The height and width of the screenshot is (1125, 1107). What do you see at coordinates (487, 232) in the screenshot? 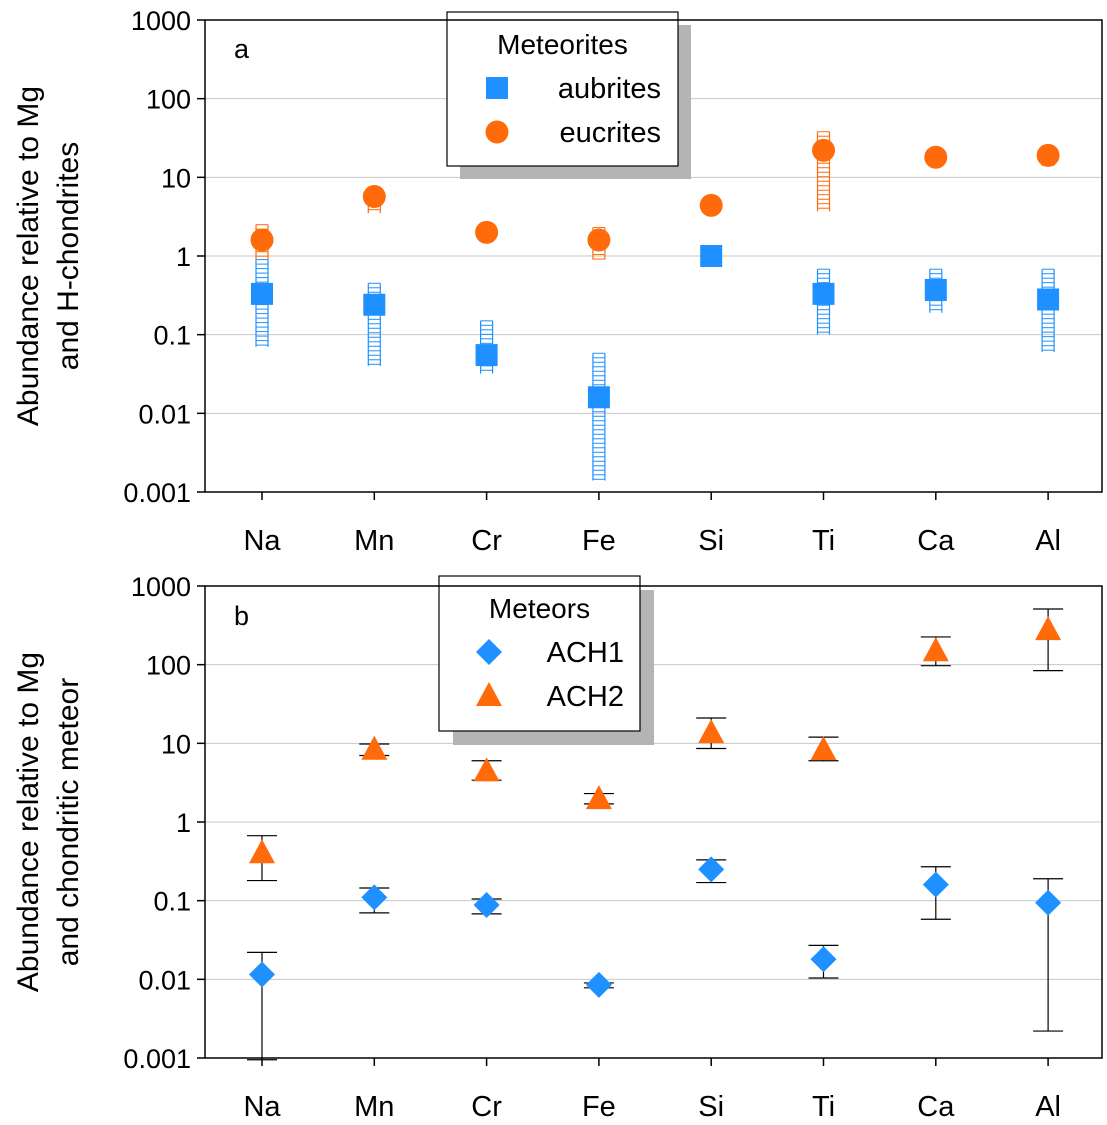
I see `data-point-eucrites-Cr` at bounding box center [487, 232].